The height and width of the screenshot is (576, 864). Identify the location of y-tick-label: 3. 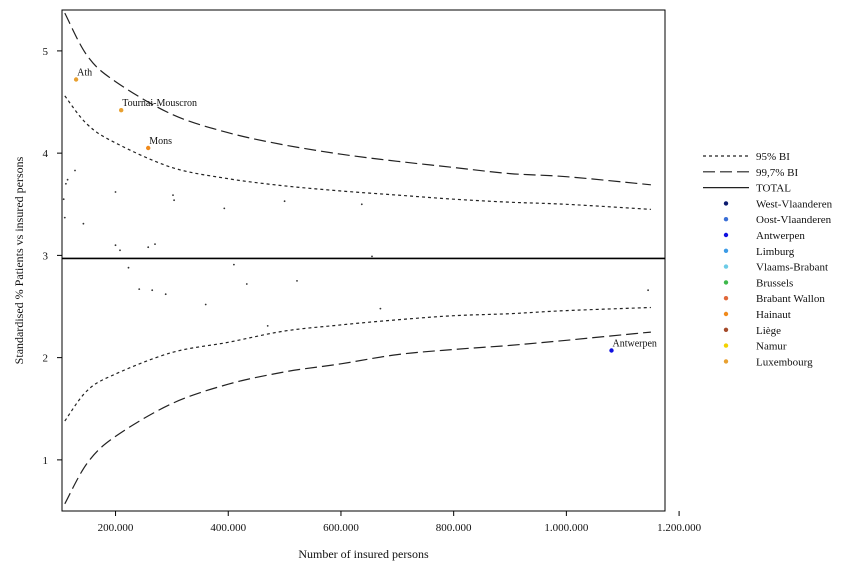
(46, 256).